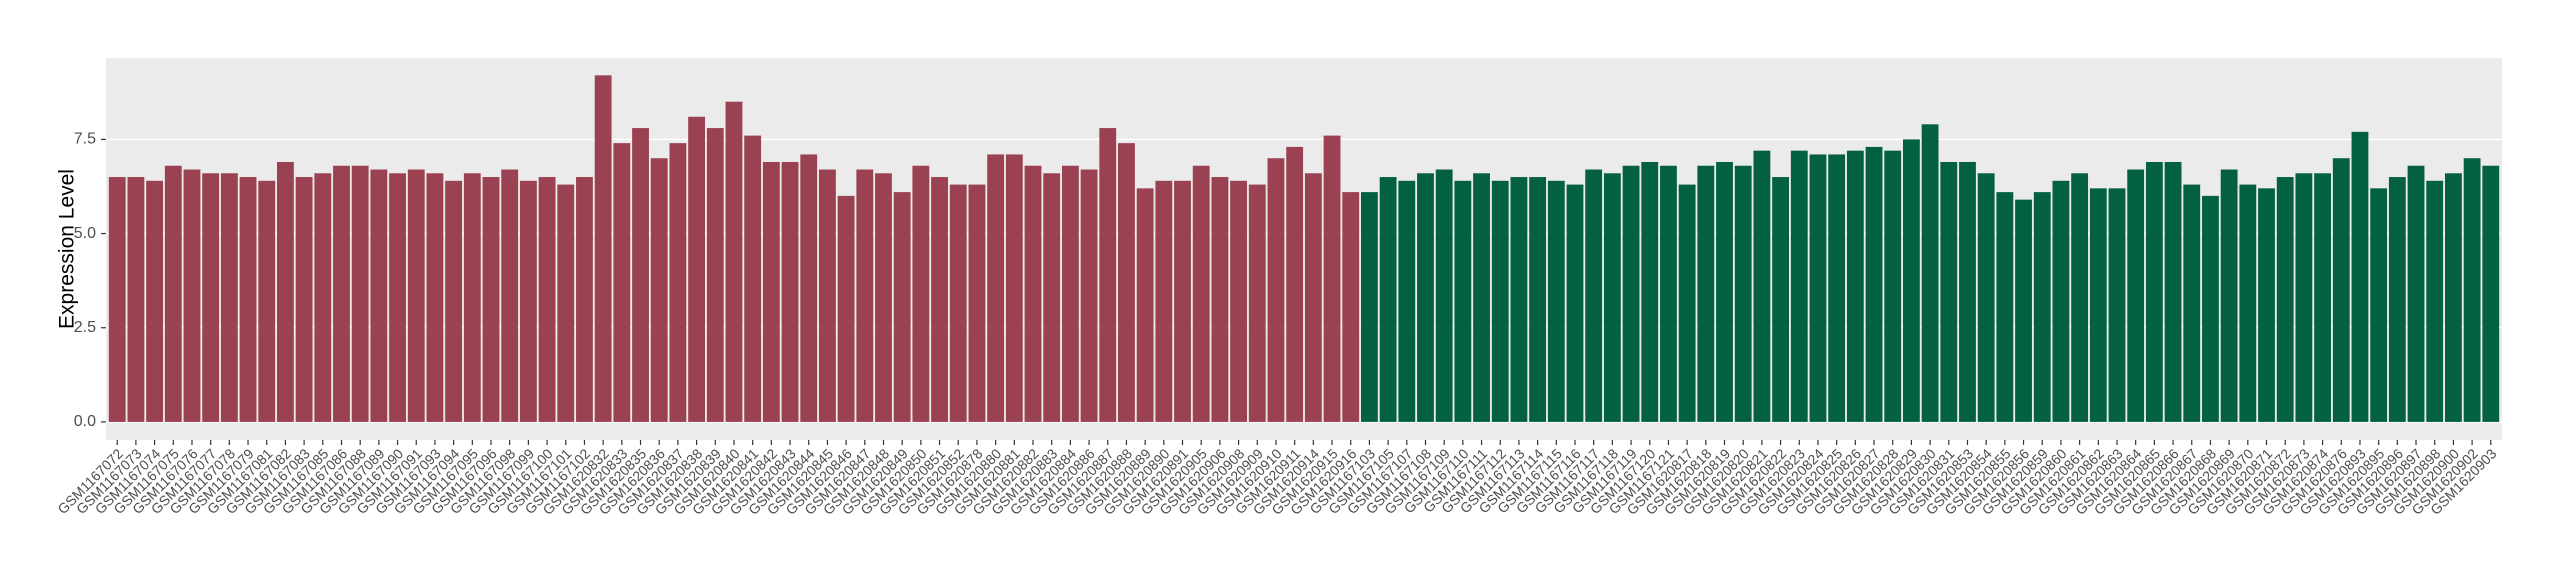  Describe the element at coordinates (85, 421) in the screenshot. I see `y-tick-label: 0.0` at that location.